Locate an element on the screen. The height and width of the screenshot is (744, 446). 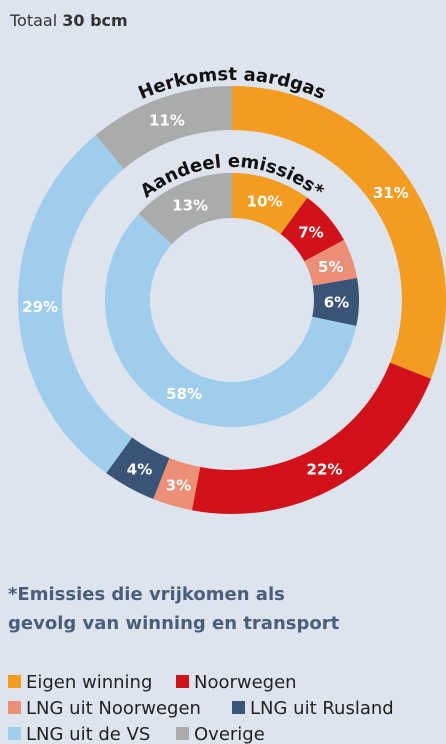
total: Totaal 30 bcm is located at coordinates (68, 20).